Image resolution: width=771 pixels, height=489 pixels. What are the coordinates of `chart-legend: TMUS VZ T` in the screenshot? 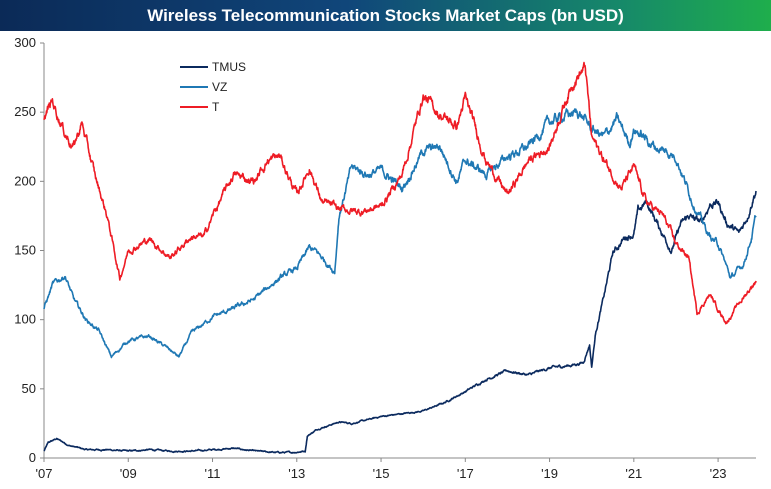 It's located at (213, 87).